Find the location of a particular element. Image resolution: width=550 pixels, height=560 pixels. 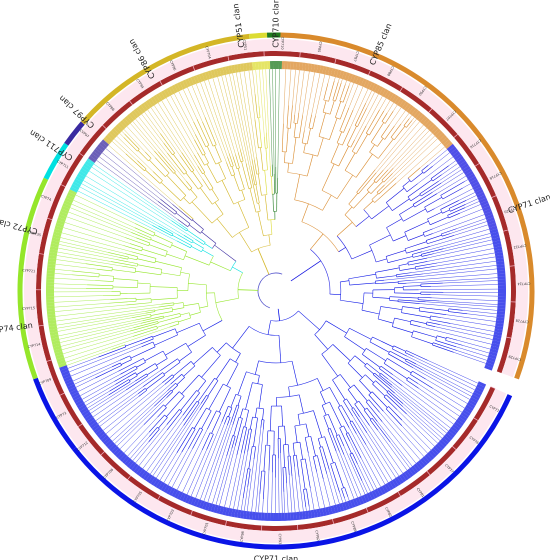

family-label: CYP76 is located at coordinates (474, 441).